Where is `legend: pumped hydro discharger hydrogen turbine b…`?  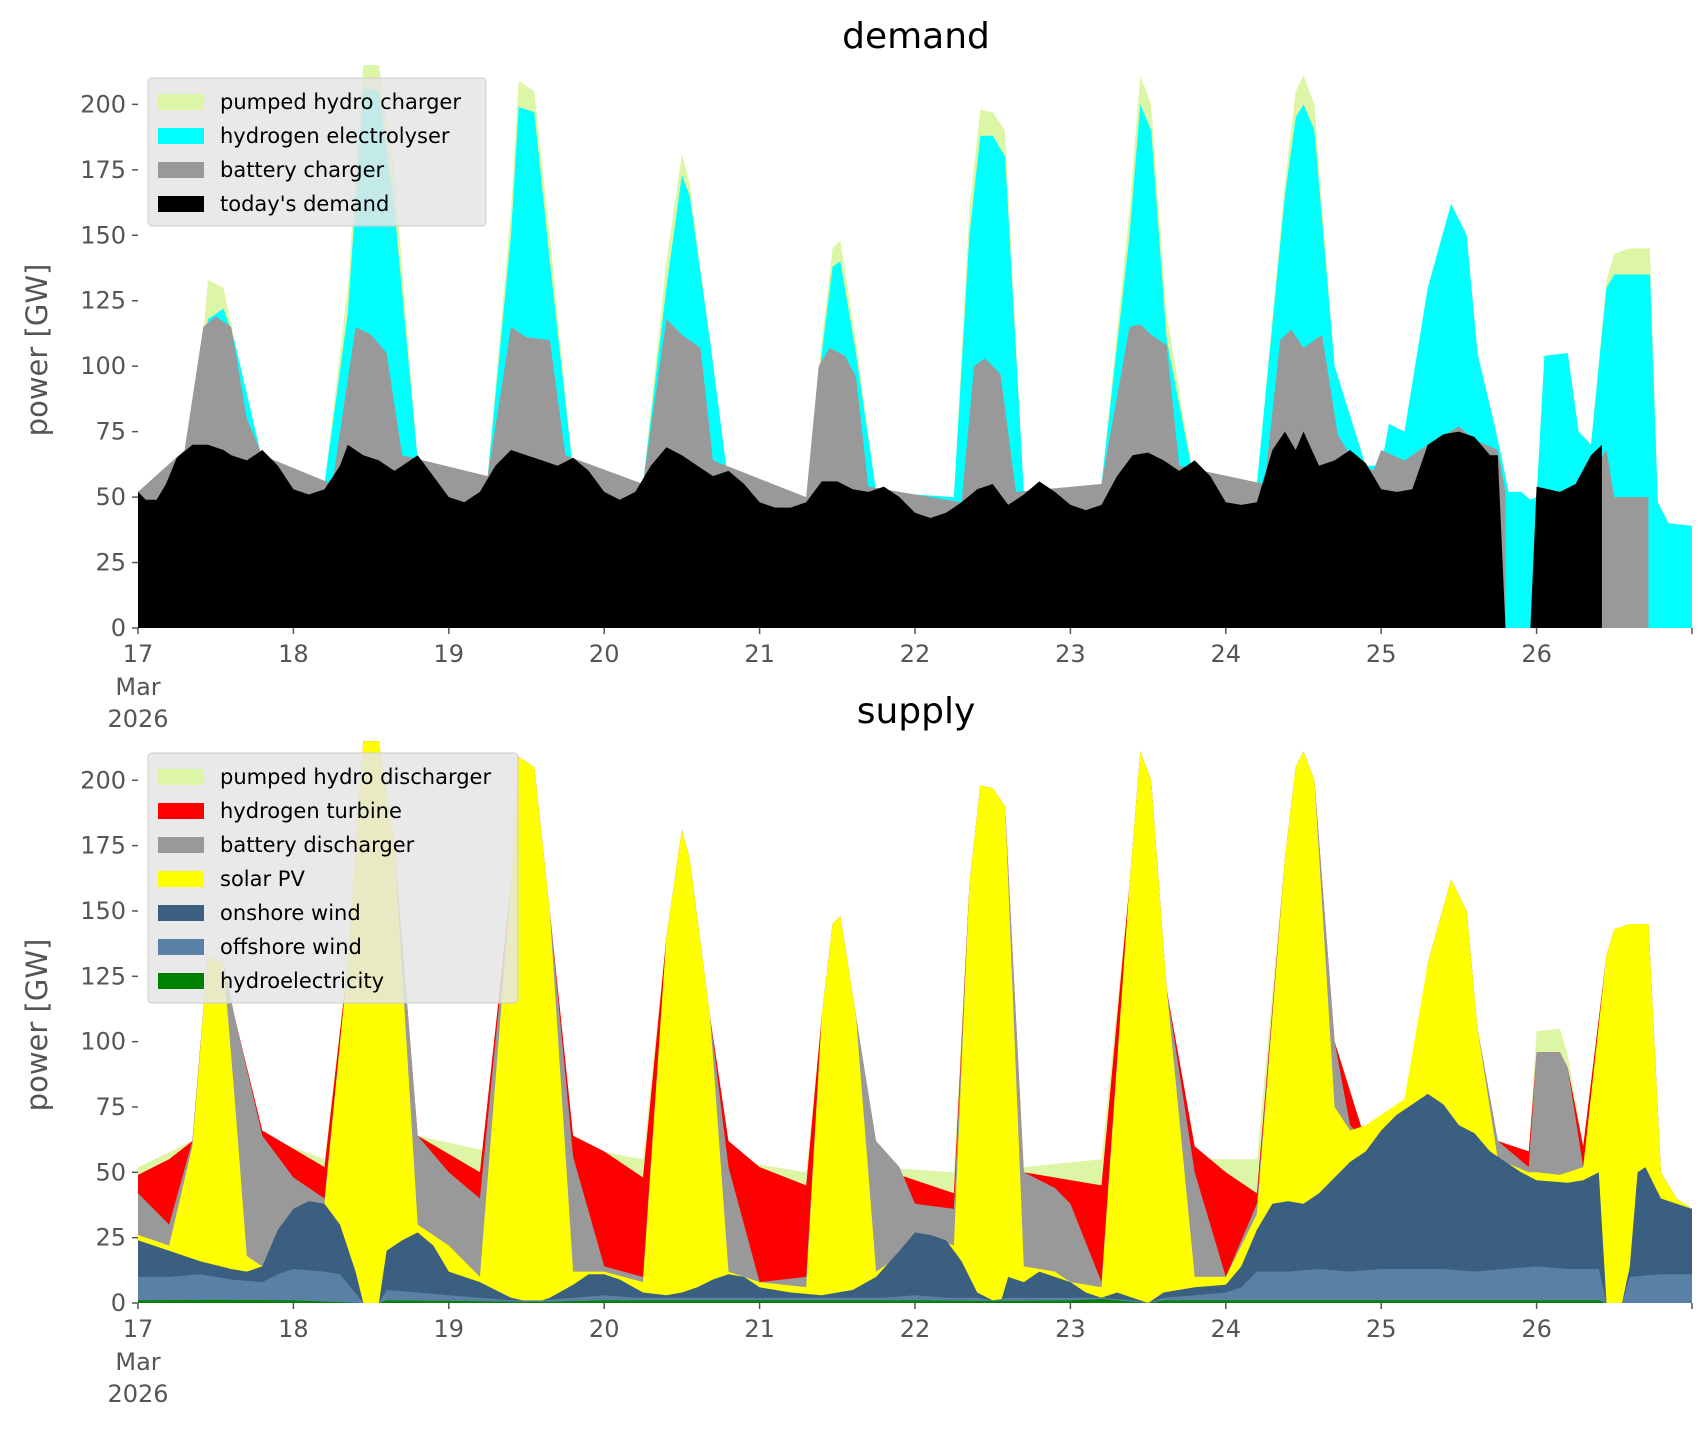 legend: pumped hydro discharger hydrogen turbine b… is located at coordinates (333, 878).